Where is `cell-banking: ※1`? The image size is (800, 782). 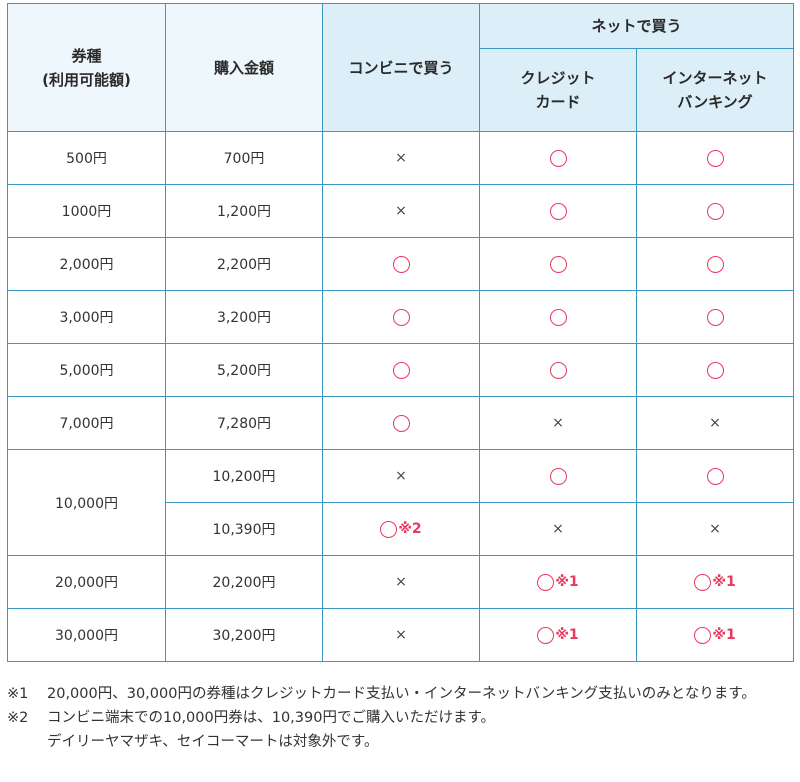 cell-banking: ※1 is located at coordinates (715, 582).